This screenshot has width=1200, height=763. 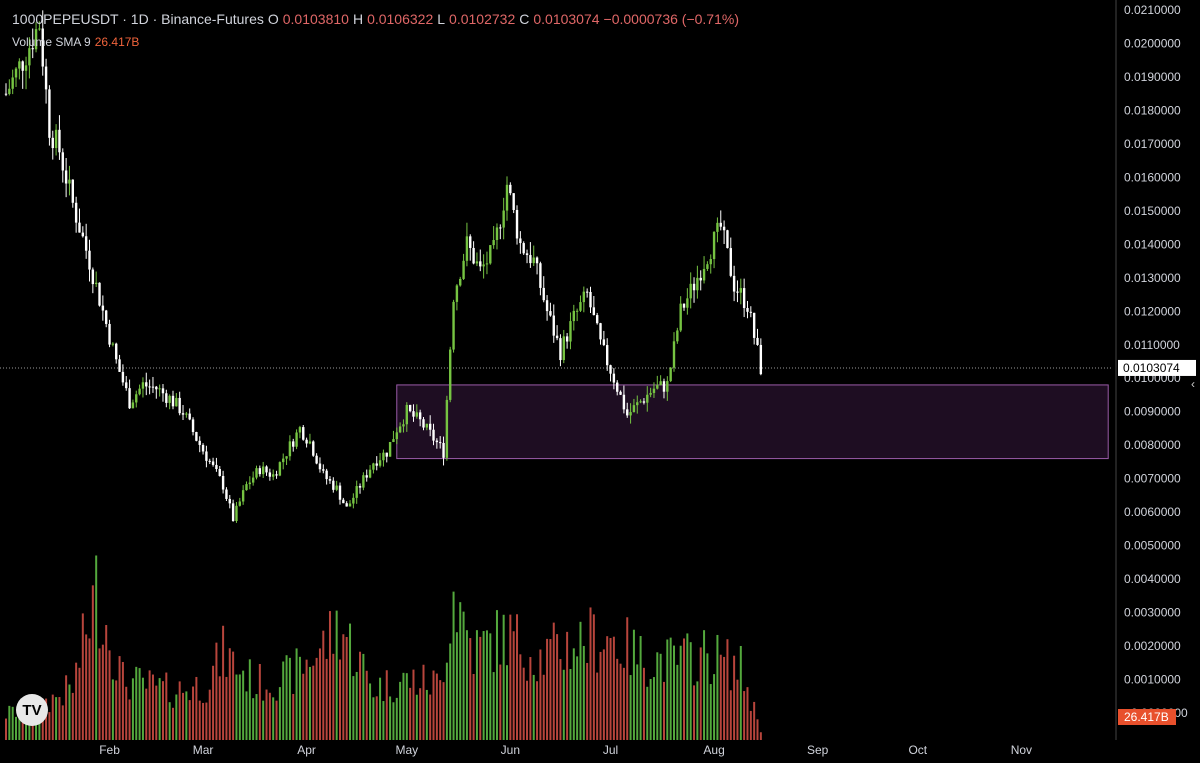 What do you see at coordinates (1152, 177) in the screenshot?
I see `y-tick-label: 0.0160000` at bounding box center [1152, 177].